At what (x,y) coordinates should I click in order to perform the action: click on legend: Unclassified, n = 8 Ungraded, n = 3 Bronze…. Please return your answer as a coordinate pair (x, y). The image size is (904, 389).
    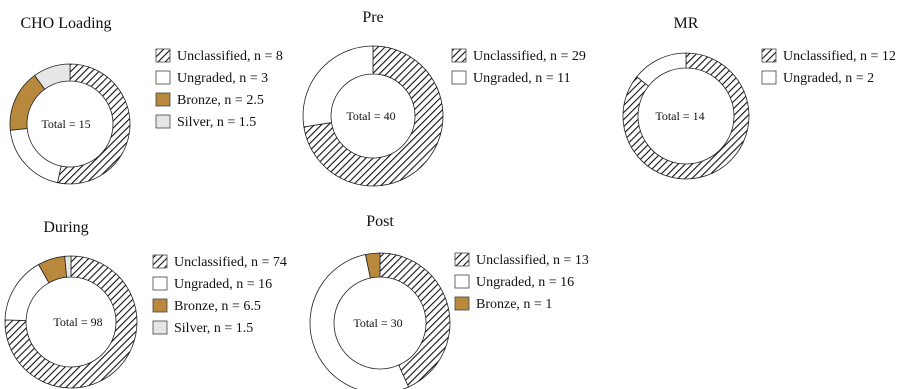
    Looking at the image, I should click on (219, 89).